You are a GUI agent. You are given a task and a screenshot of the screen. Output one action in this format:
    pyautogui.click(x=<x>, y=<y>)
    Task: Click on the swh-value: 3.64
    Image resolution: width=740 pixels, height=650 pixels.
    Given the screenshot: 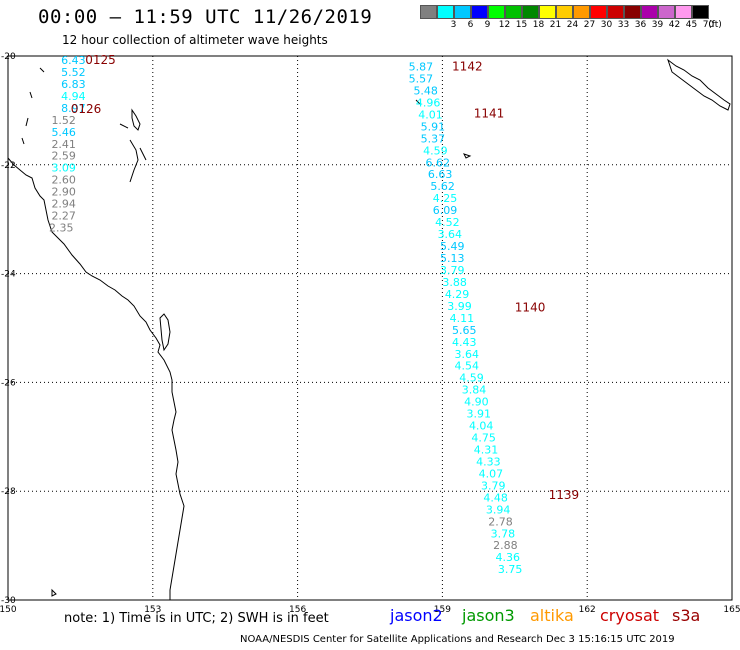 What is the action you would take?
    pyautogui.click(x=450, y=234)
    